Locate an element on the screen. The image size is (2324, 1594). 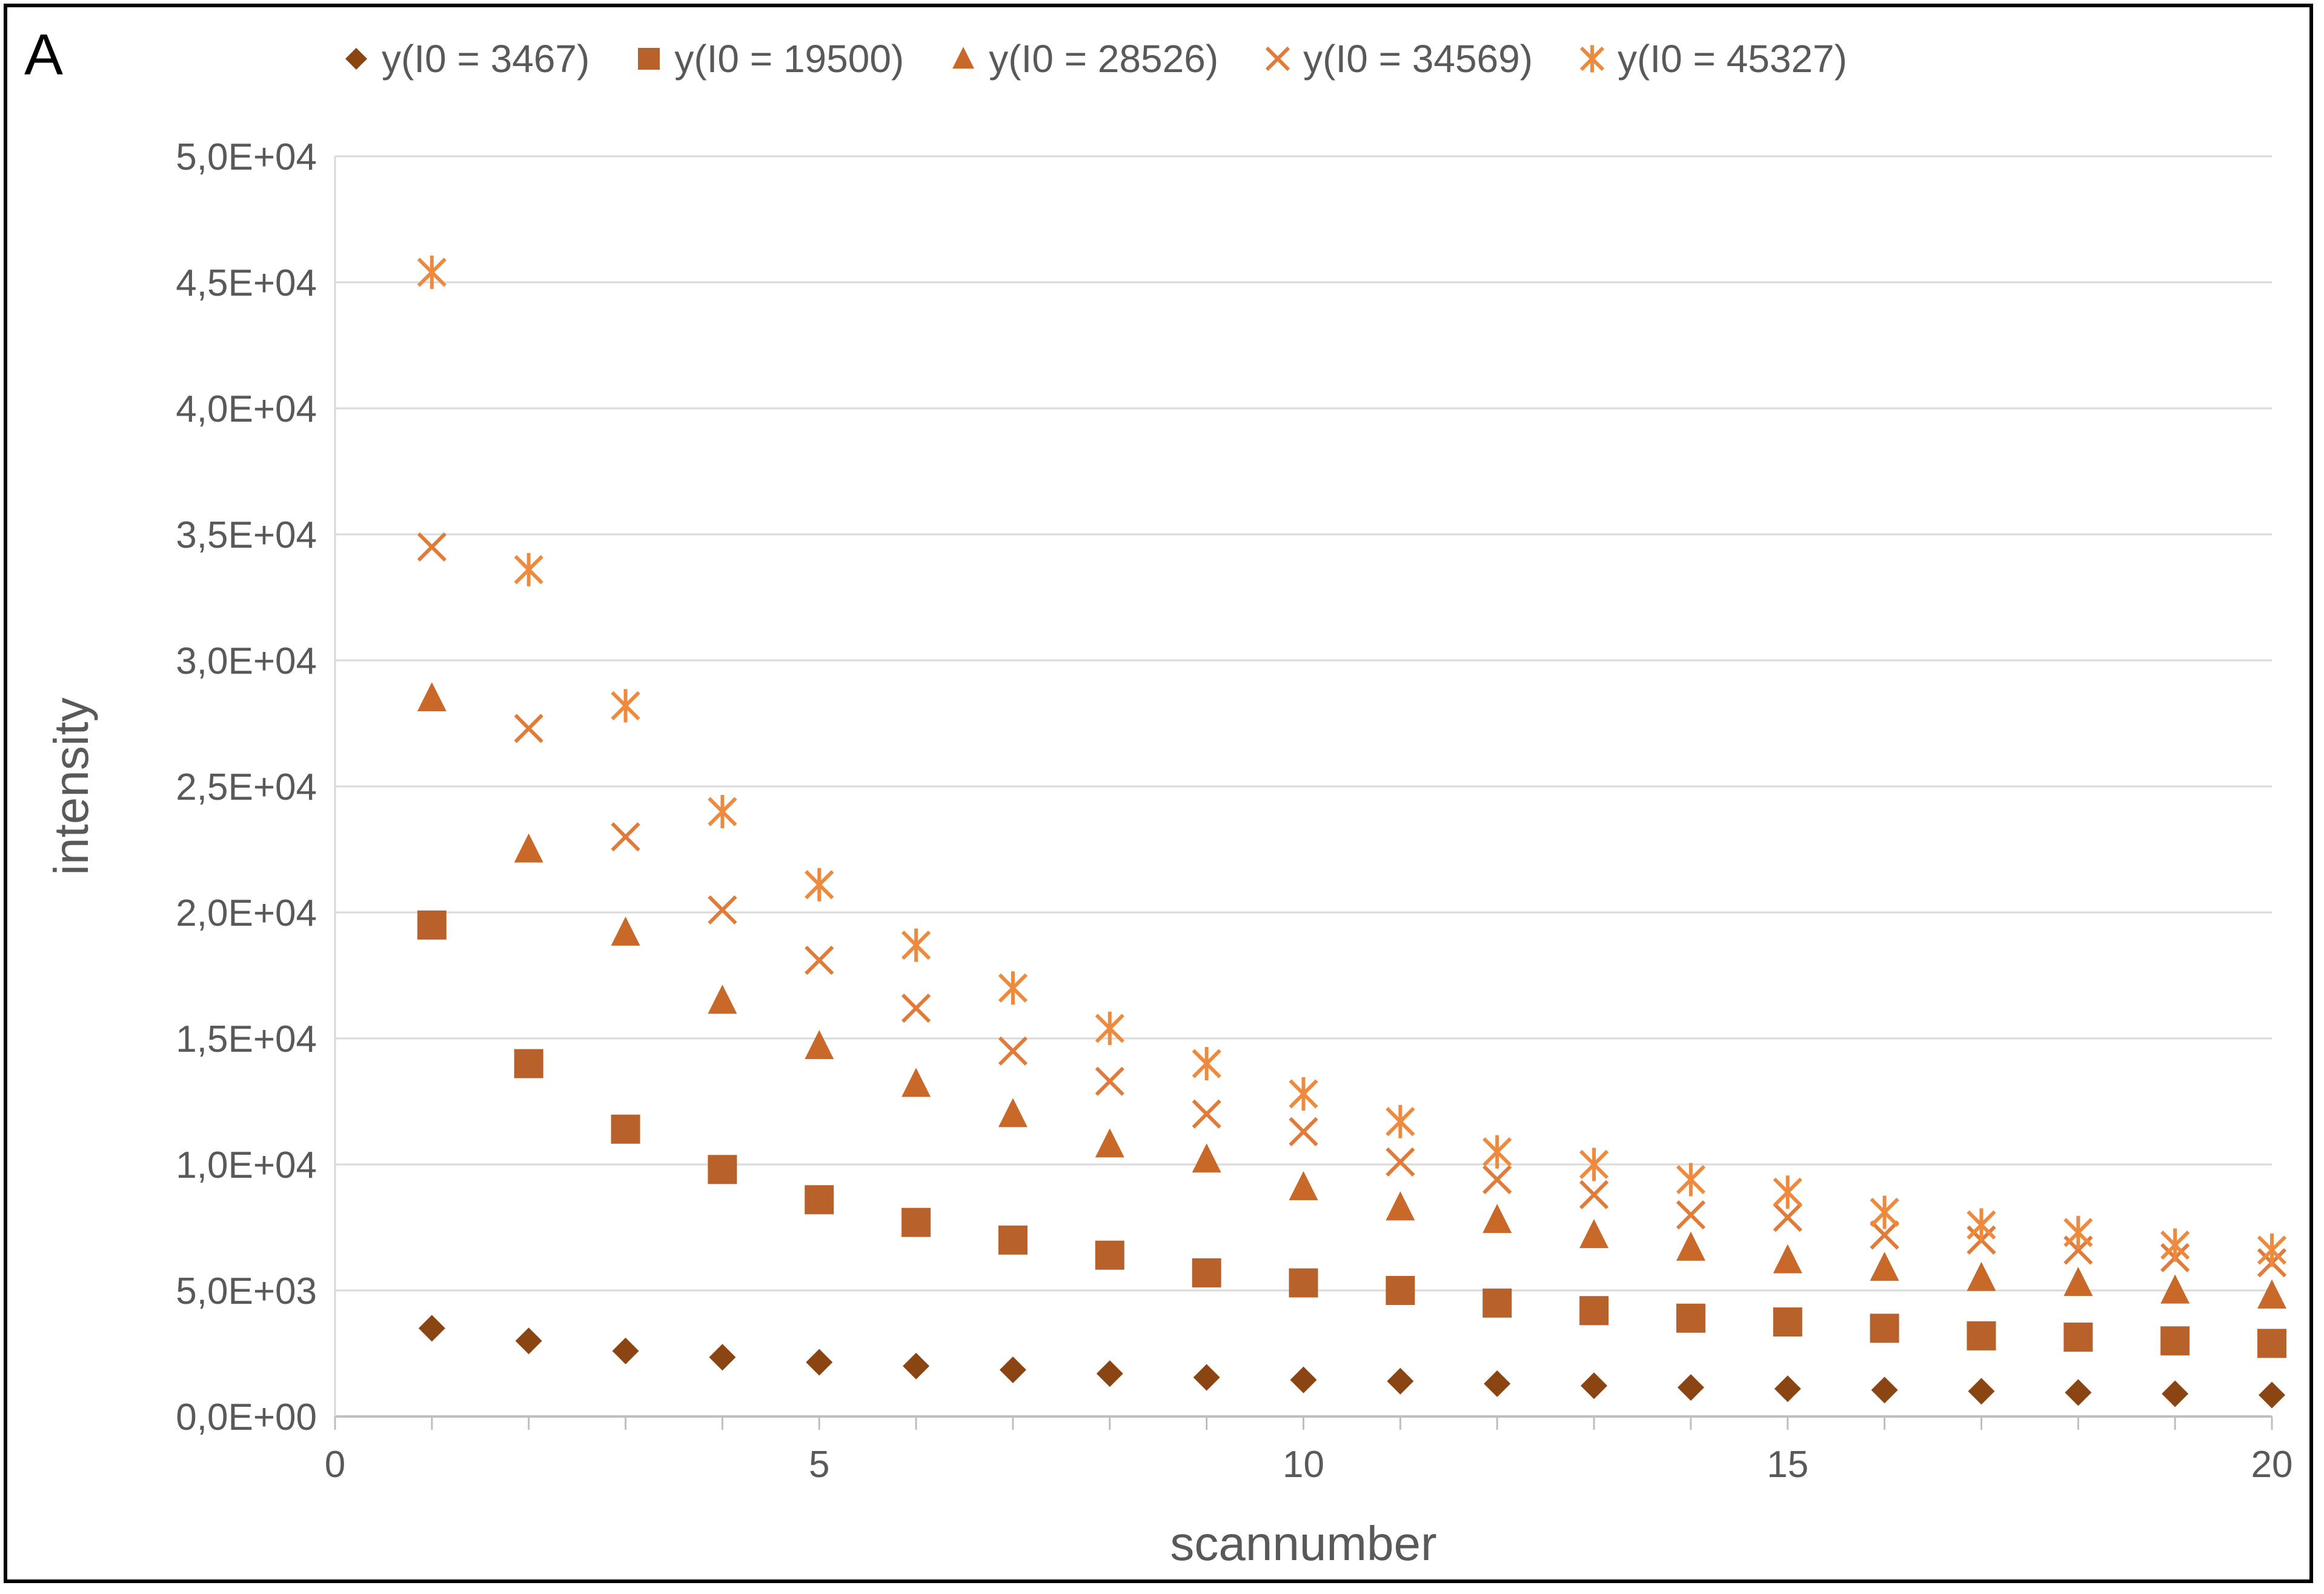
legend-item: y(I0 = 3467) is located at coordinates (464, 59).